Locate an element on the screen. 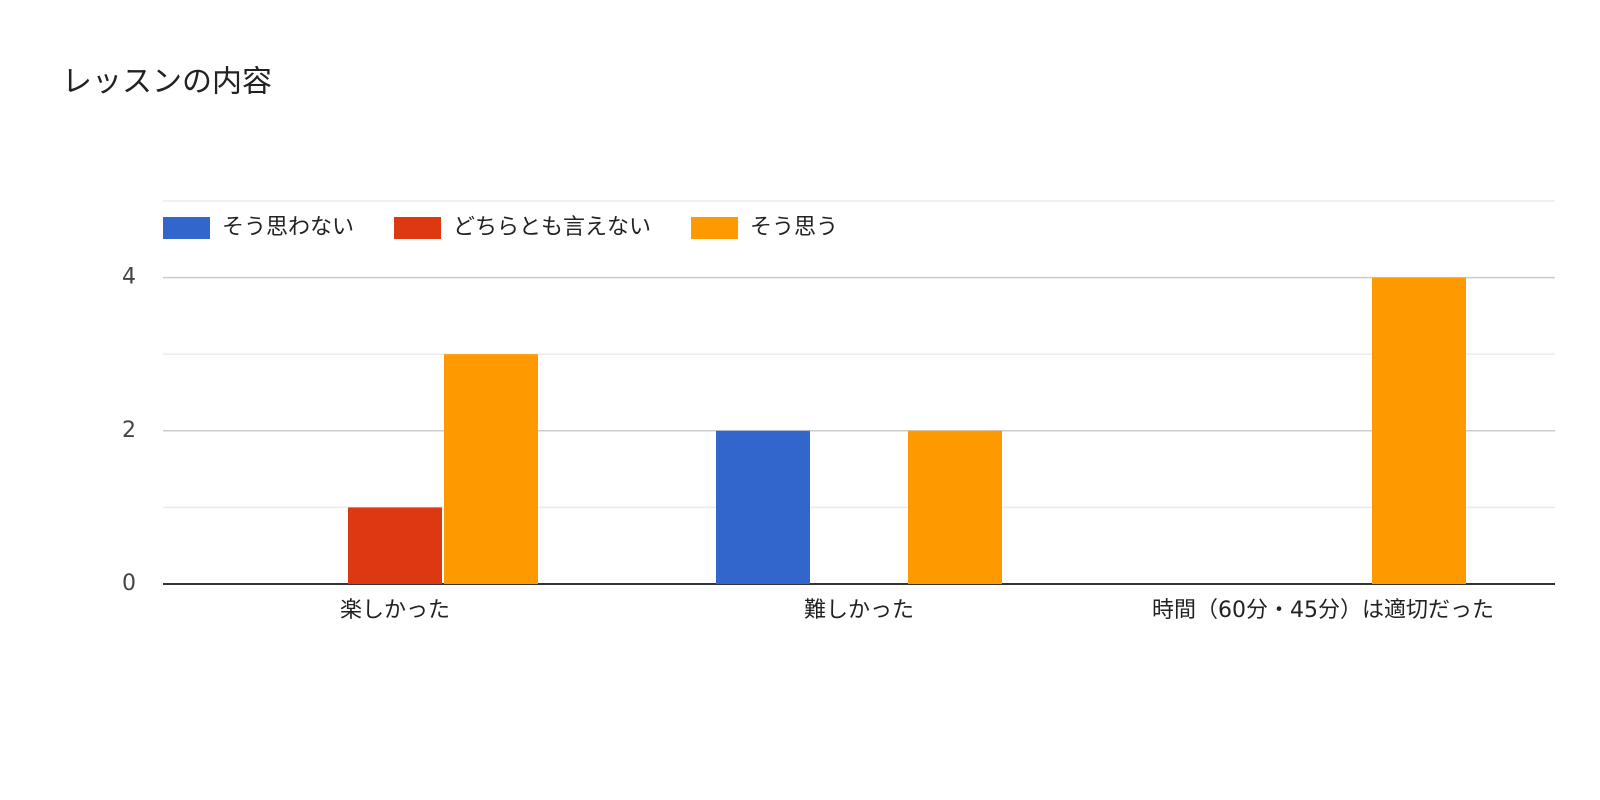 Image resolution: width=1600 pixels, height=800 pixels. y-tick-label: 0 is located at coordinates (129, 583).